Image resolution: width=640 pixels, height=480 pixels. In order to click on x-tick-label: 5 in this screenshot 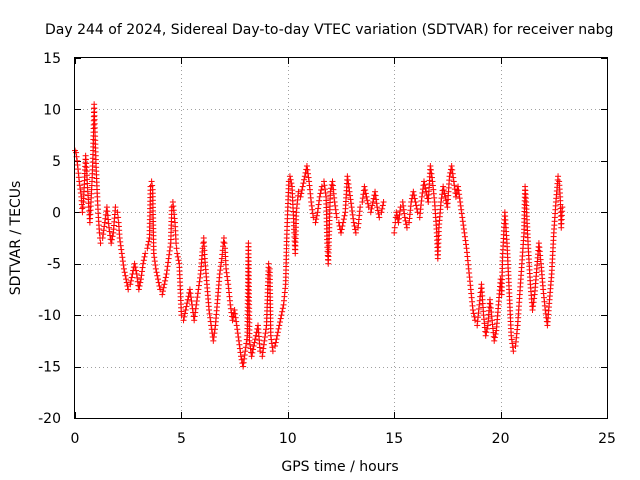, I will do `click(181, 439)`.